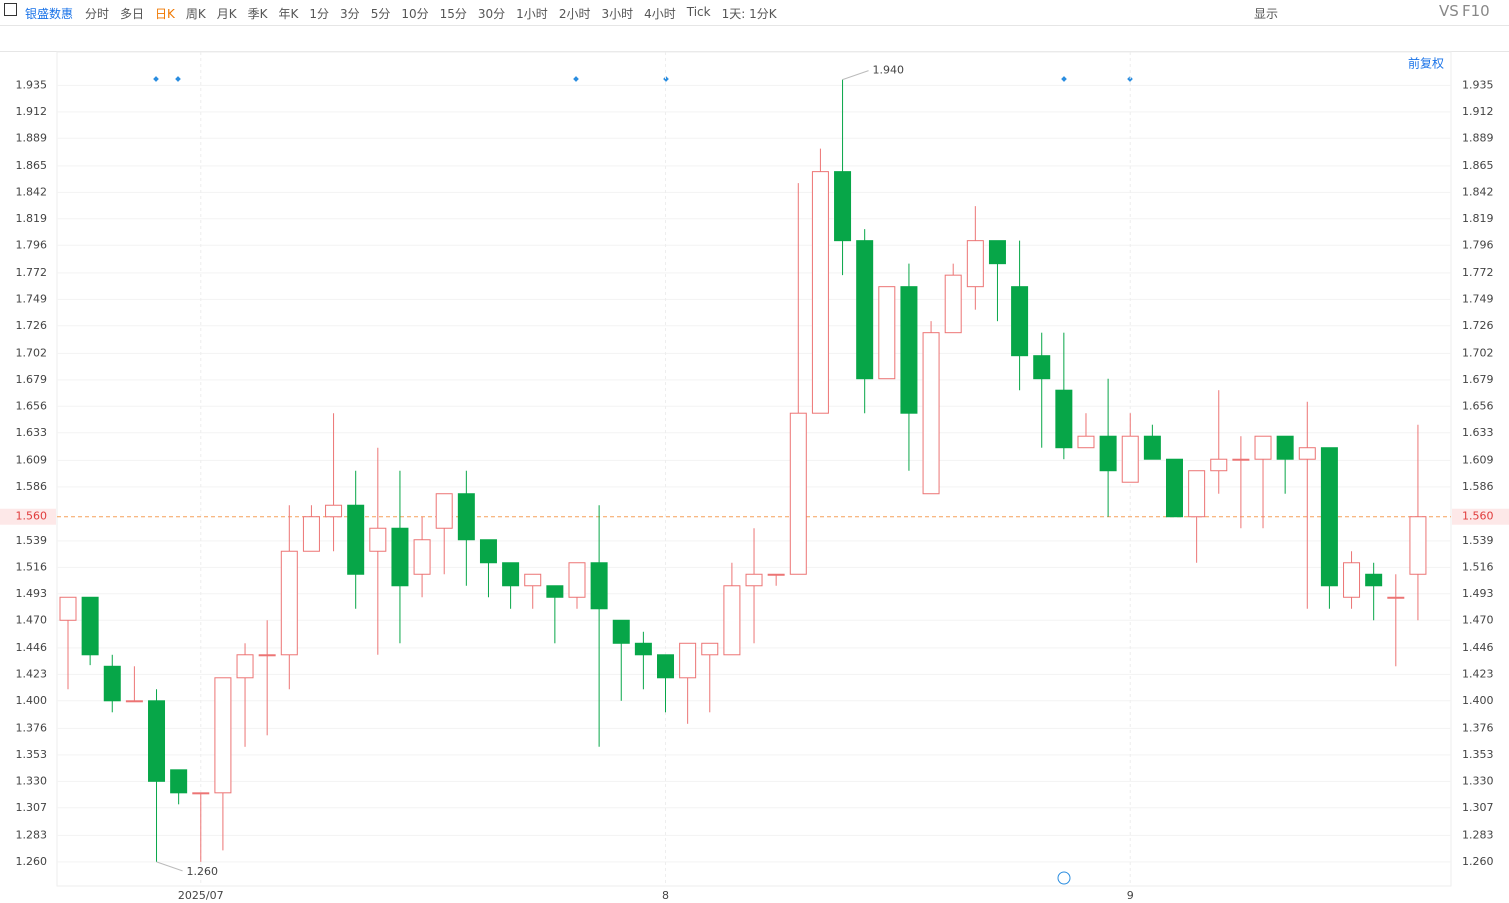 Image resolution: width=1509 pixels, height=903 pixels. What do you see at coordinates (453, 14) in the screenshot?
I see `period-button: 15分` at bounding box center [453, 14].